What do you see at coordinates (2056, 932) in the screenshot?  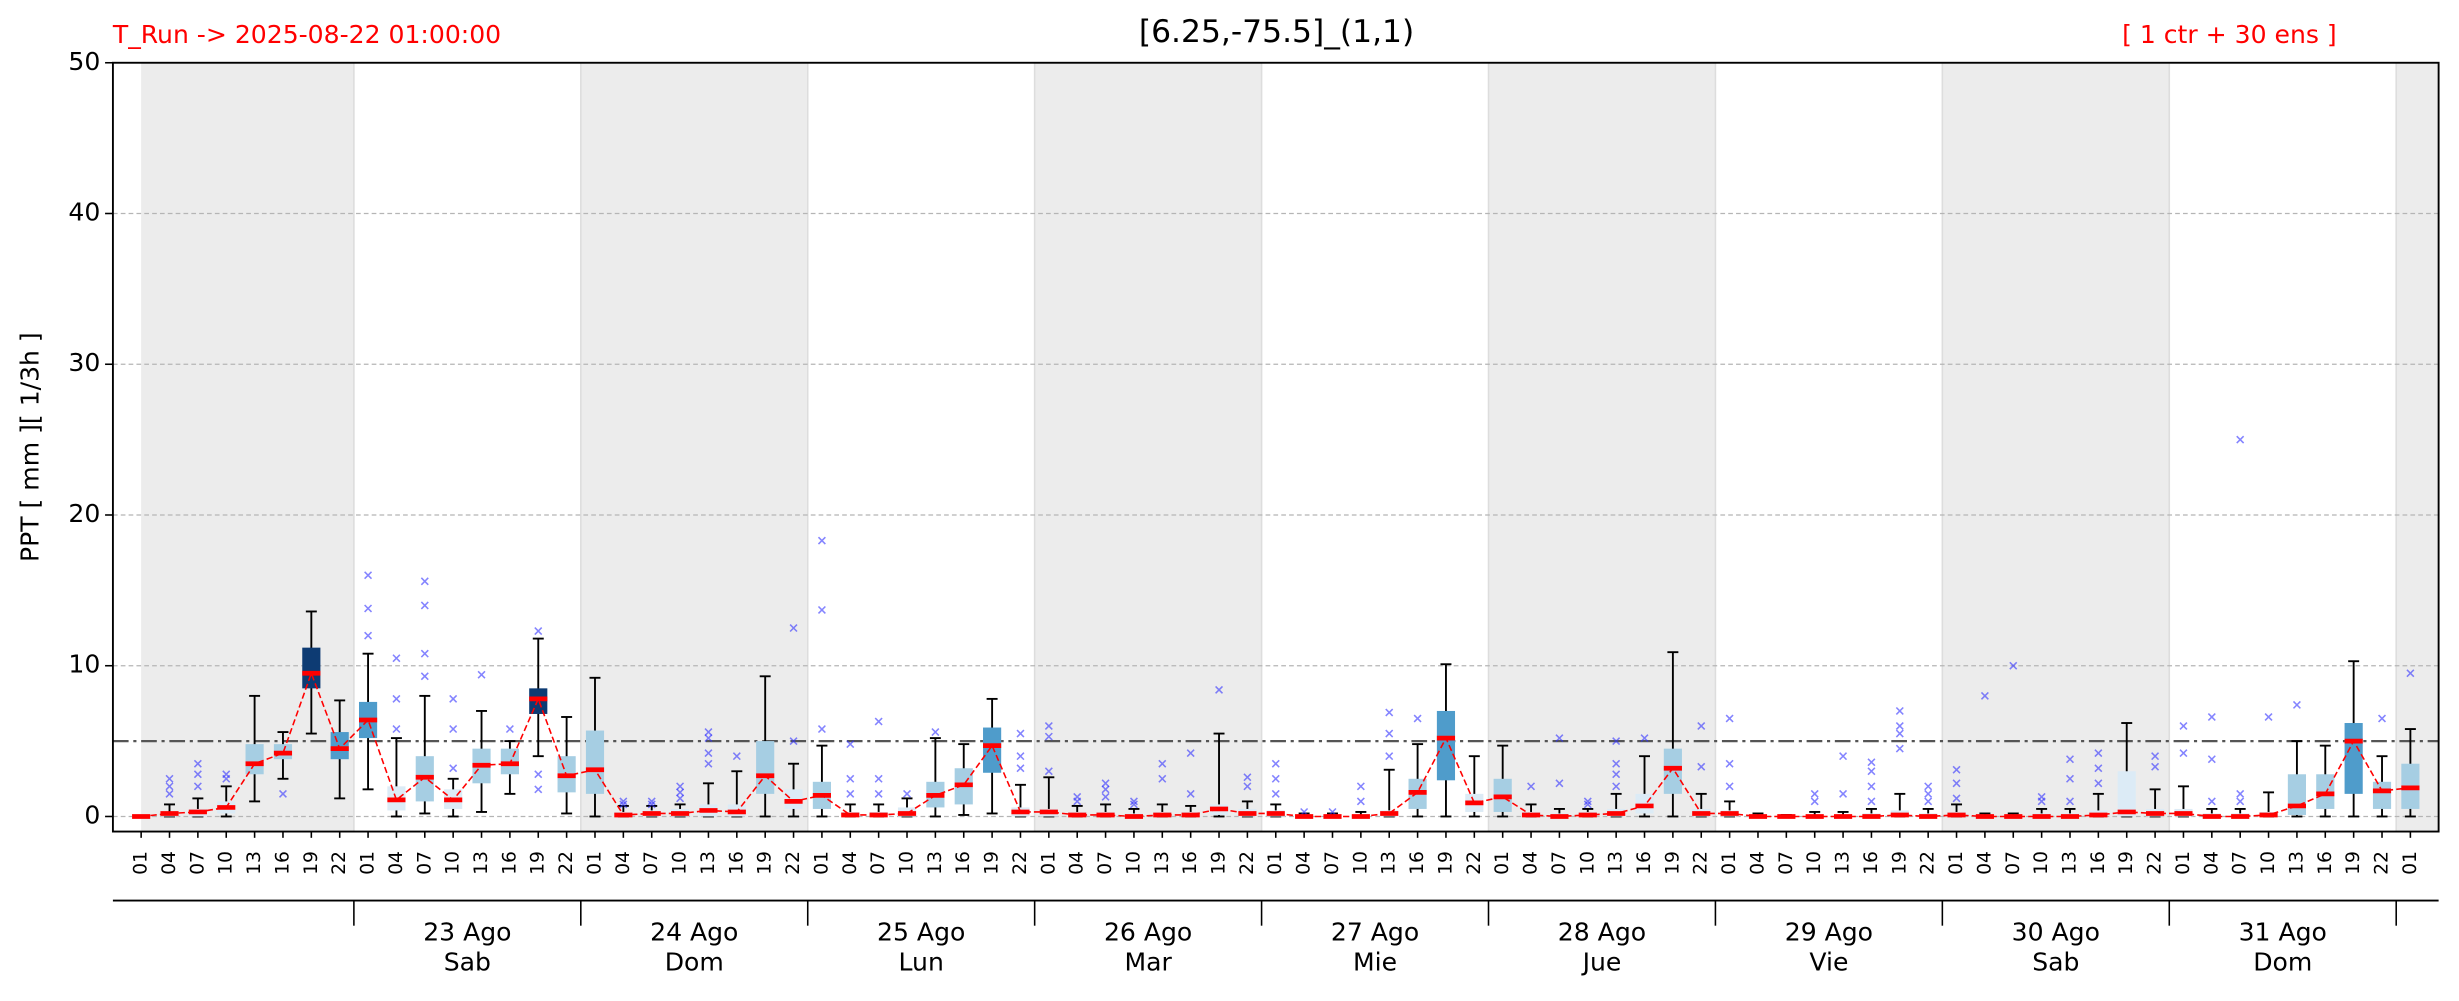 I see `day-date: 30 Ago` at bounding box center [2056, 932].